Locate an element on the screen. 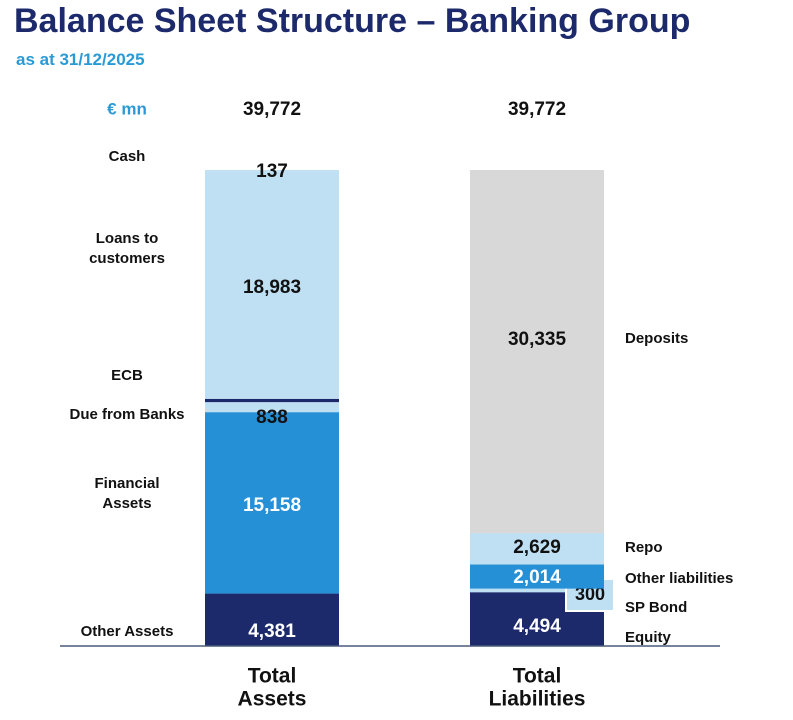 This screenshot has height=720, width=793. category-label-financial-assets: Assets is located at coordinates (126, 503).